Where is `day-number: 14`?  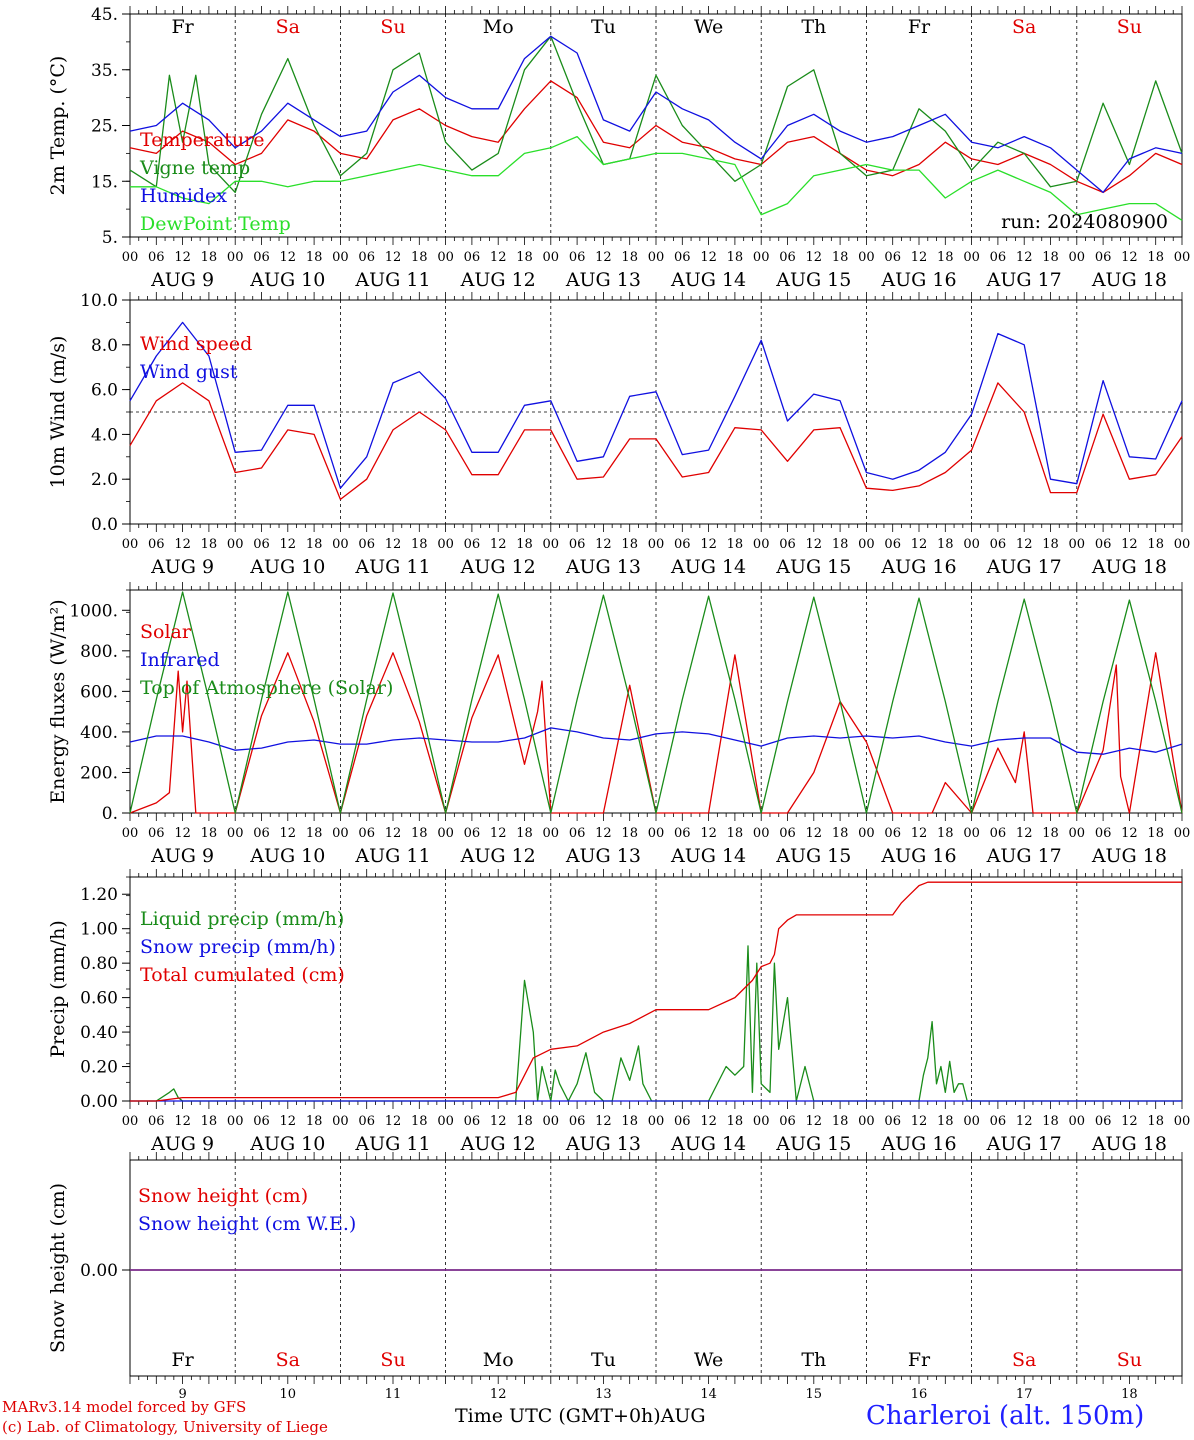 day-number: 14 is located at coordinates (708, 1394).